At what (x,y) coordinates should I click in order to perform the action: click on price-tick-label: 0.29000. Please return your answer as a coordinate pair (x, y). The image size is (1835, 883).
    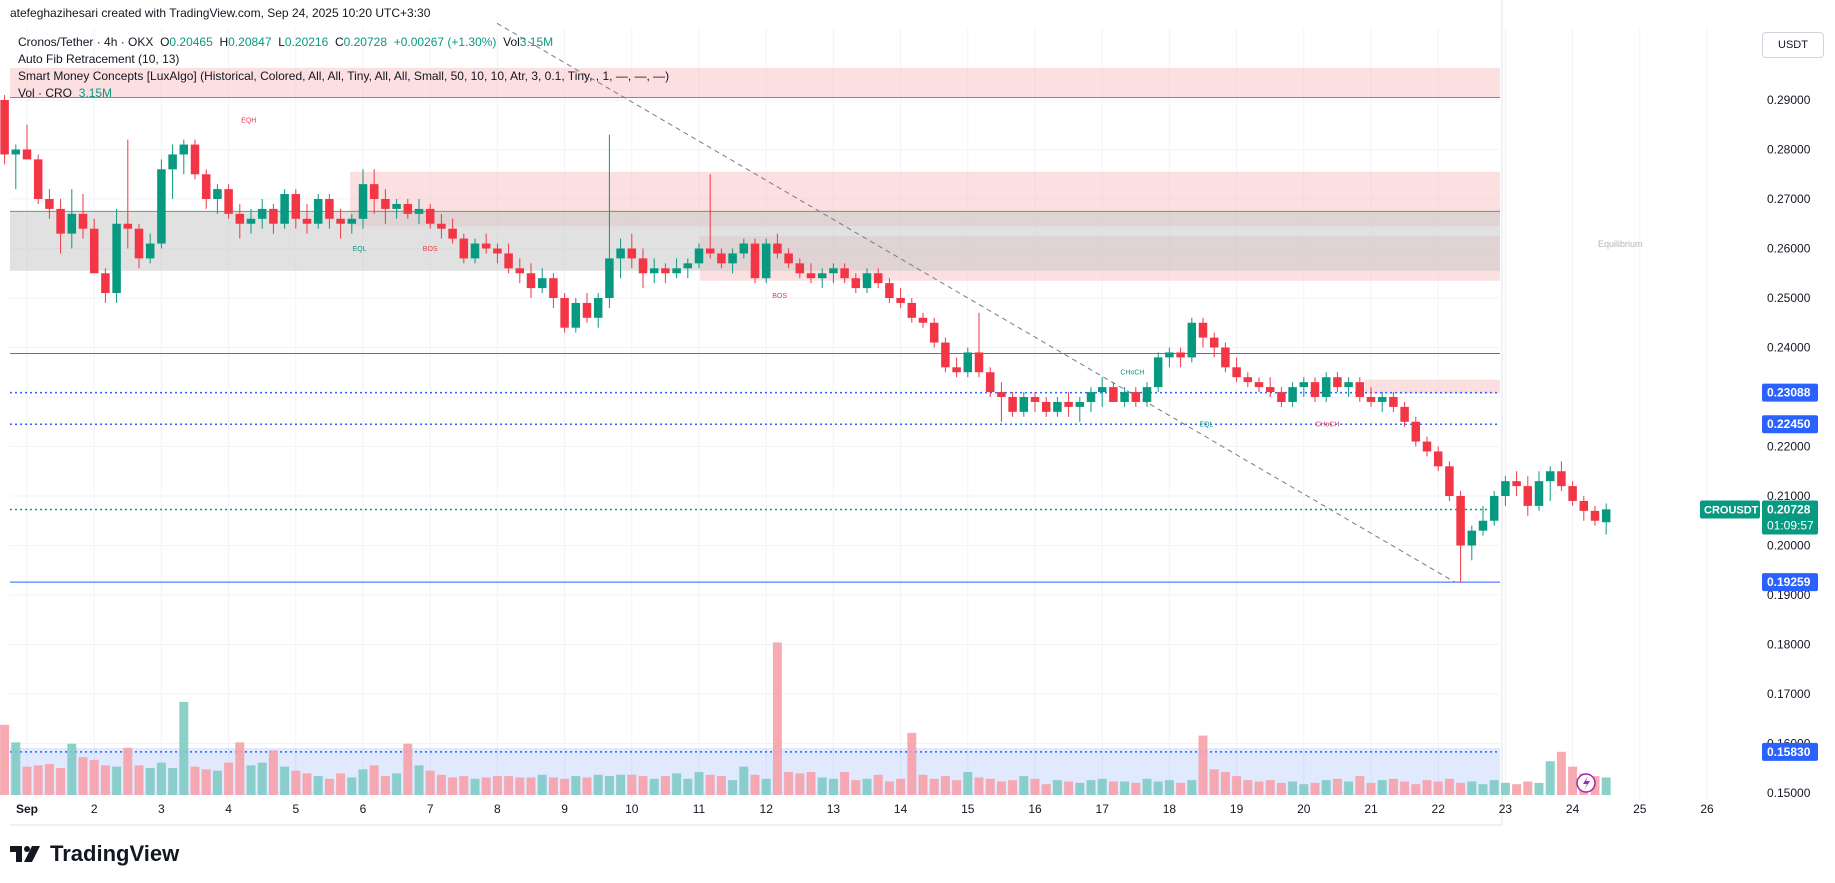
    Looking at the image, I should click on (1789, 100).